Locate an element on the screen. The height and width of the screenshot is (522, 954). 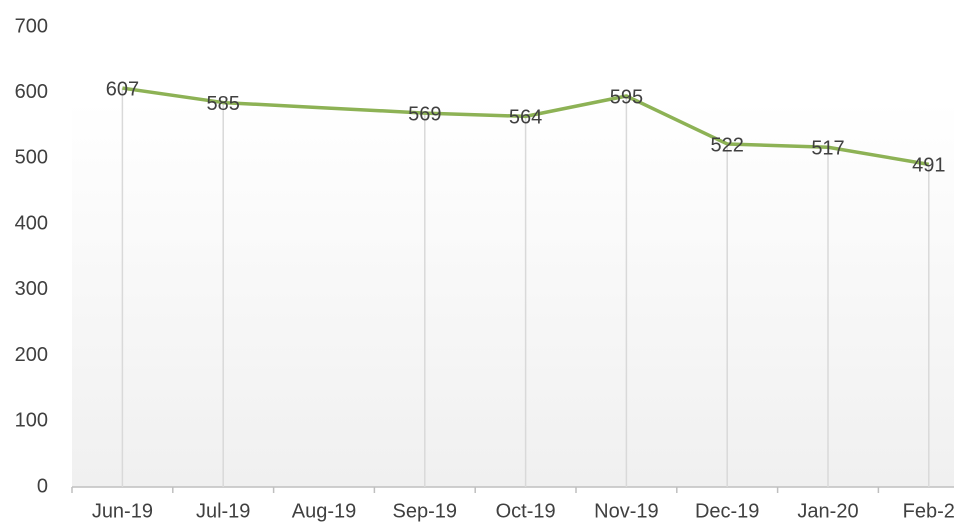
x-tick-label: Aug-19 is located at coordinates (324, 511).